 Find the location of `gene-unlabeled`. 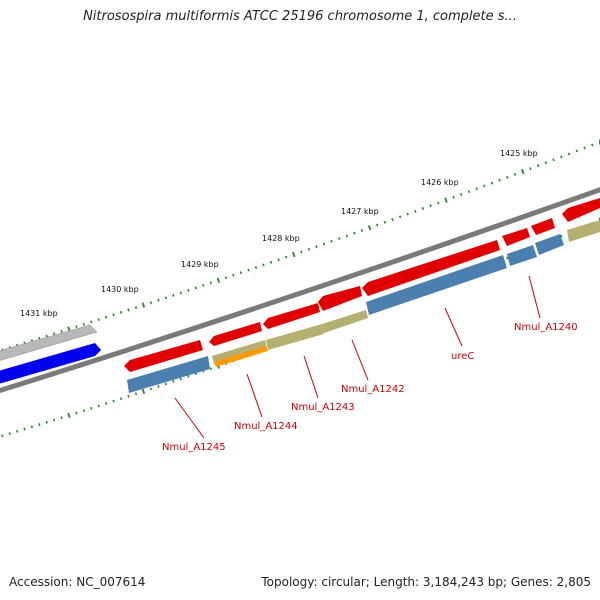

gene-unlabeled is located at coordinates (549, 244).